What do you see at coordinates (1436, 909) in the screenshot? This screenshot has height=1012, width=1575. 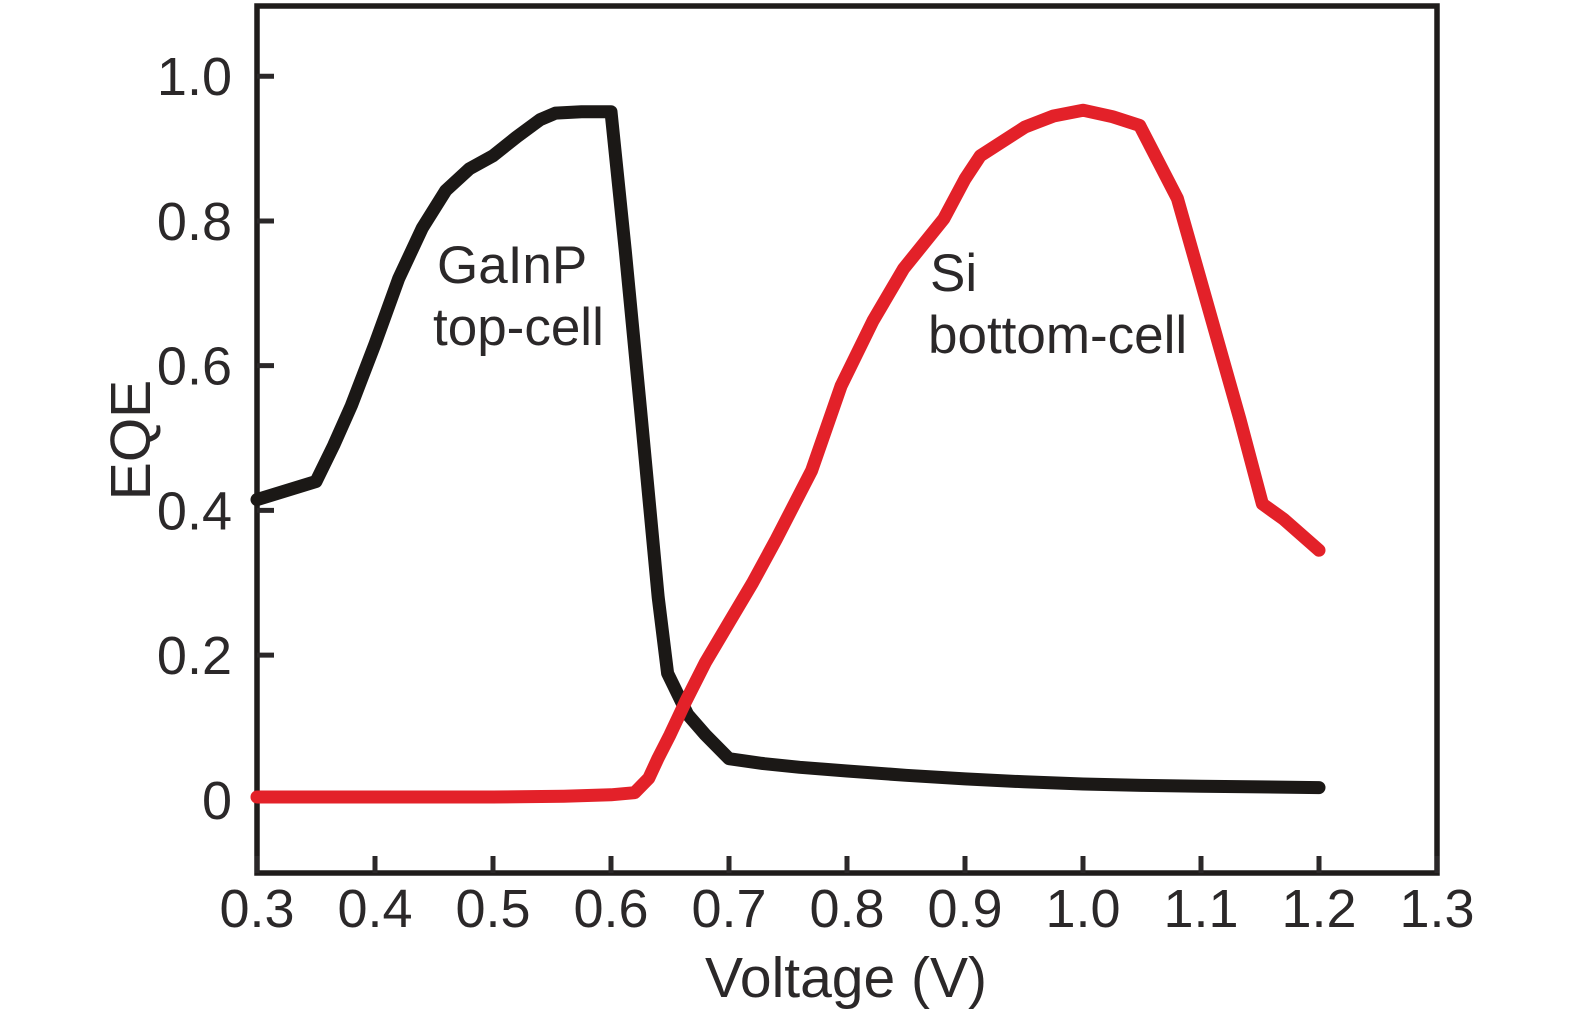 I see `x-tick-label: 1.3` at bounding box center [1436, 909].